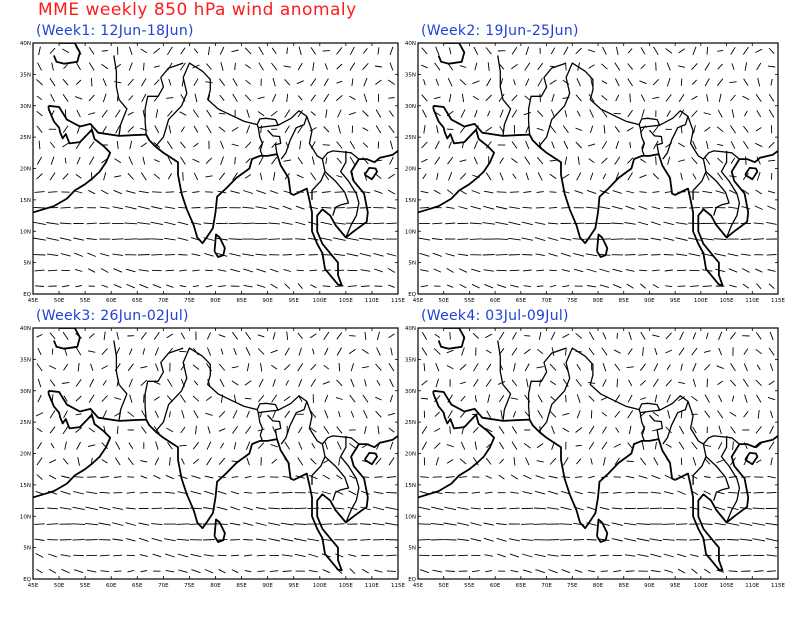 This screenshot has height=618, width=800. What do you see at coordinates (500, 31) in the screenshot?
I see `panel-title-week2: (Week2: 19Jun-25Jun)` at bounding box center [500, 31].